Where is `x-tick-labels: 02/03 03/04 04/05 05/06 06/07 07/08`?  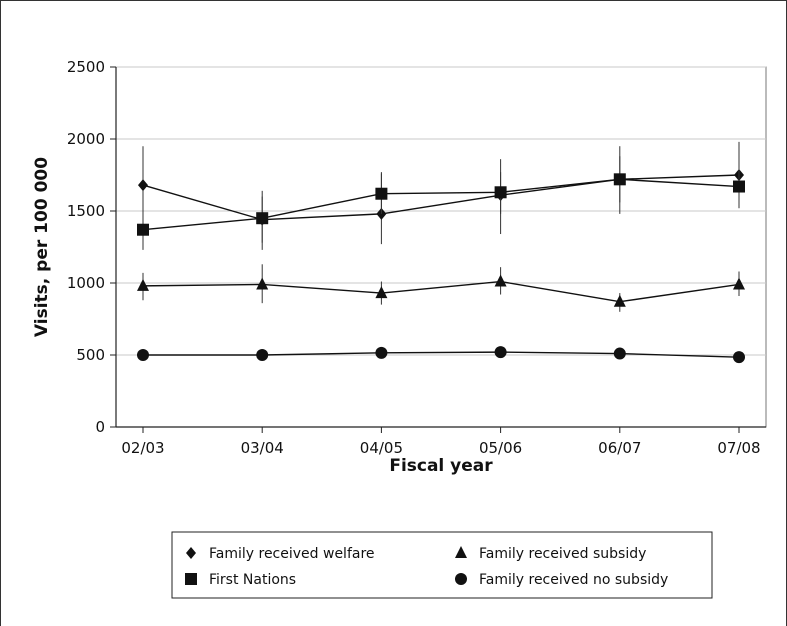 x-tick-labels: 02/03 03/04 04/05 05/06 06/07 07/08 is located at coordinates (440, 448).